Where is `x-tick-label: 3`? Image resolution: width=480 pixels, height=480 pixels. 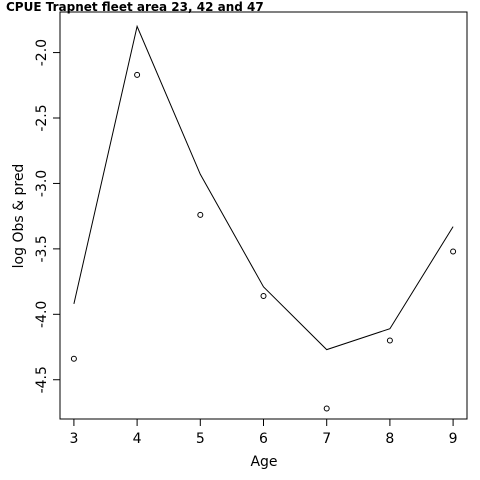 x-tick-label: 3 is located at coordinates (73, 439).